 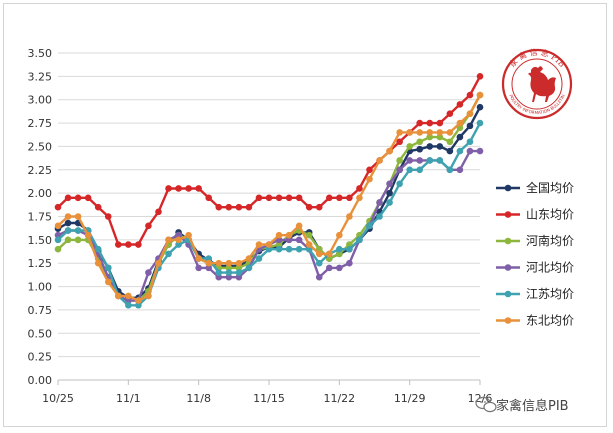 I want to click on x-tick-label: 11/22, so click(x=339, y=398).